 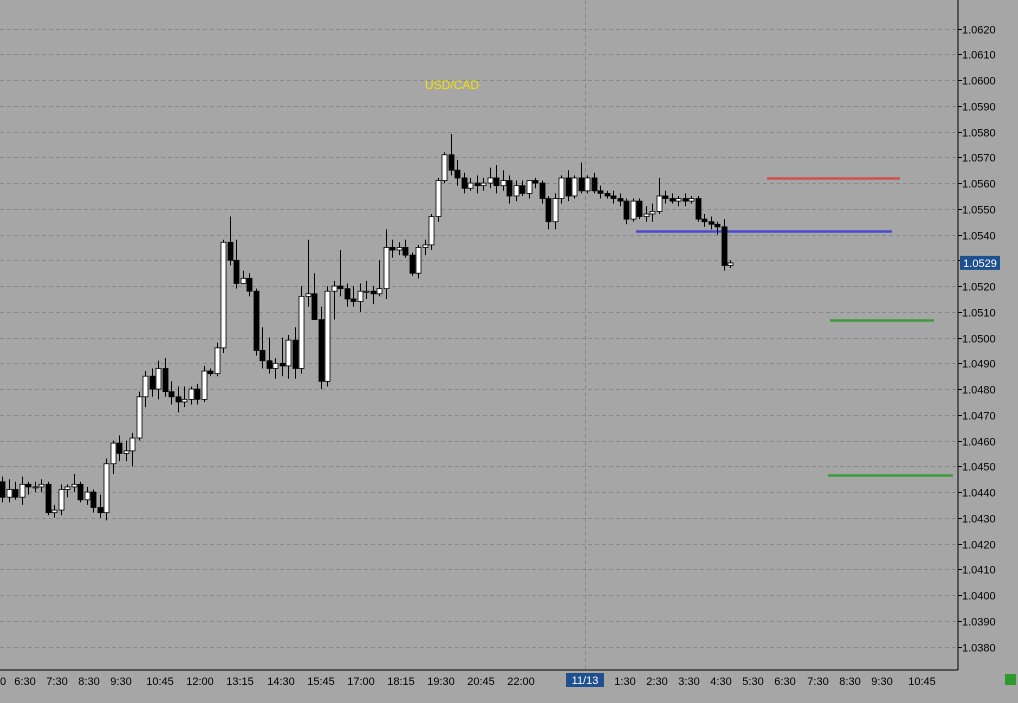 I want to click on last-price-tag-text: 1.0529, so click(x=980, y=264).